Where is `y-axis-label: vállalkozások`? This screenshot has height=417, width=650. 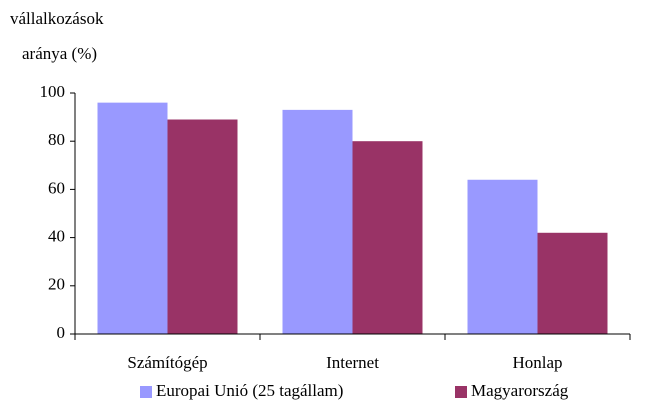 y-axis-label: vállalkozások is located at coordinates (57, 18).